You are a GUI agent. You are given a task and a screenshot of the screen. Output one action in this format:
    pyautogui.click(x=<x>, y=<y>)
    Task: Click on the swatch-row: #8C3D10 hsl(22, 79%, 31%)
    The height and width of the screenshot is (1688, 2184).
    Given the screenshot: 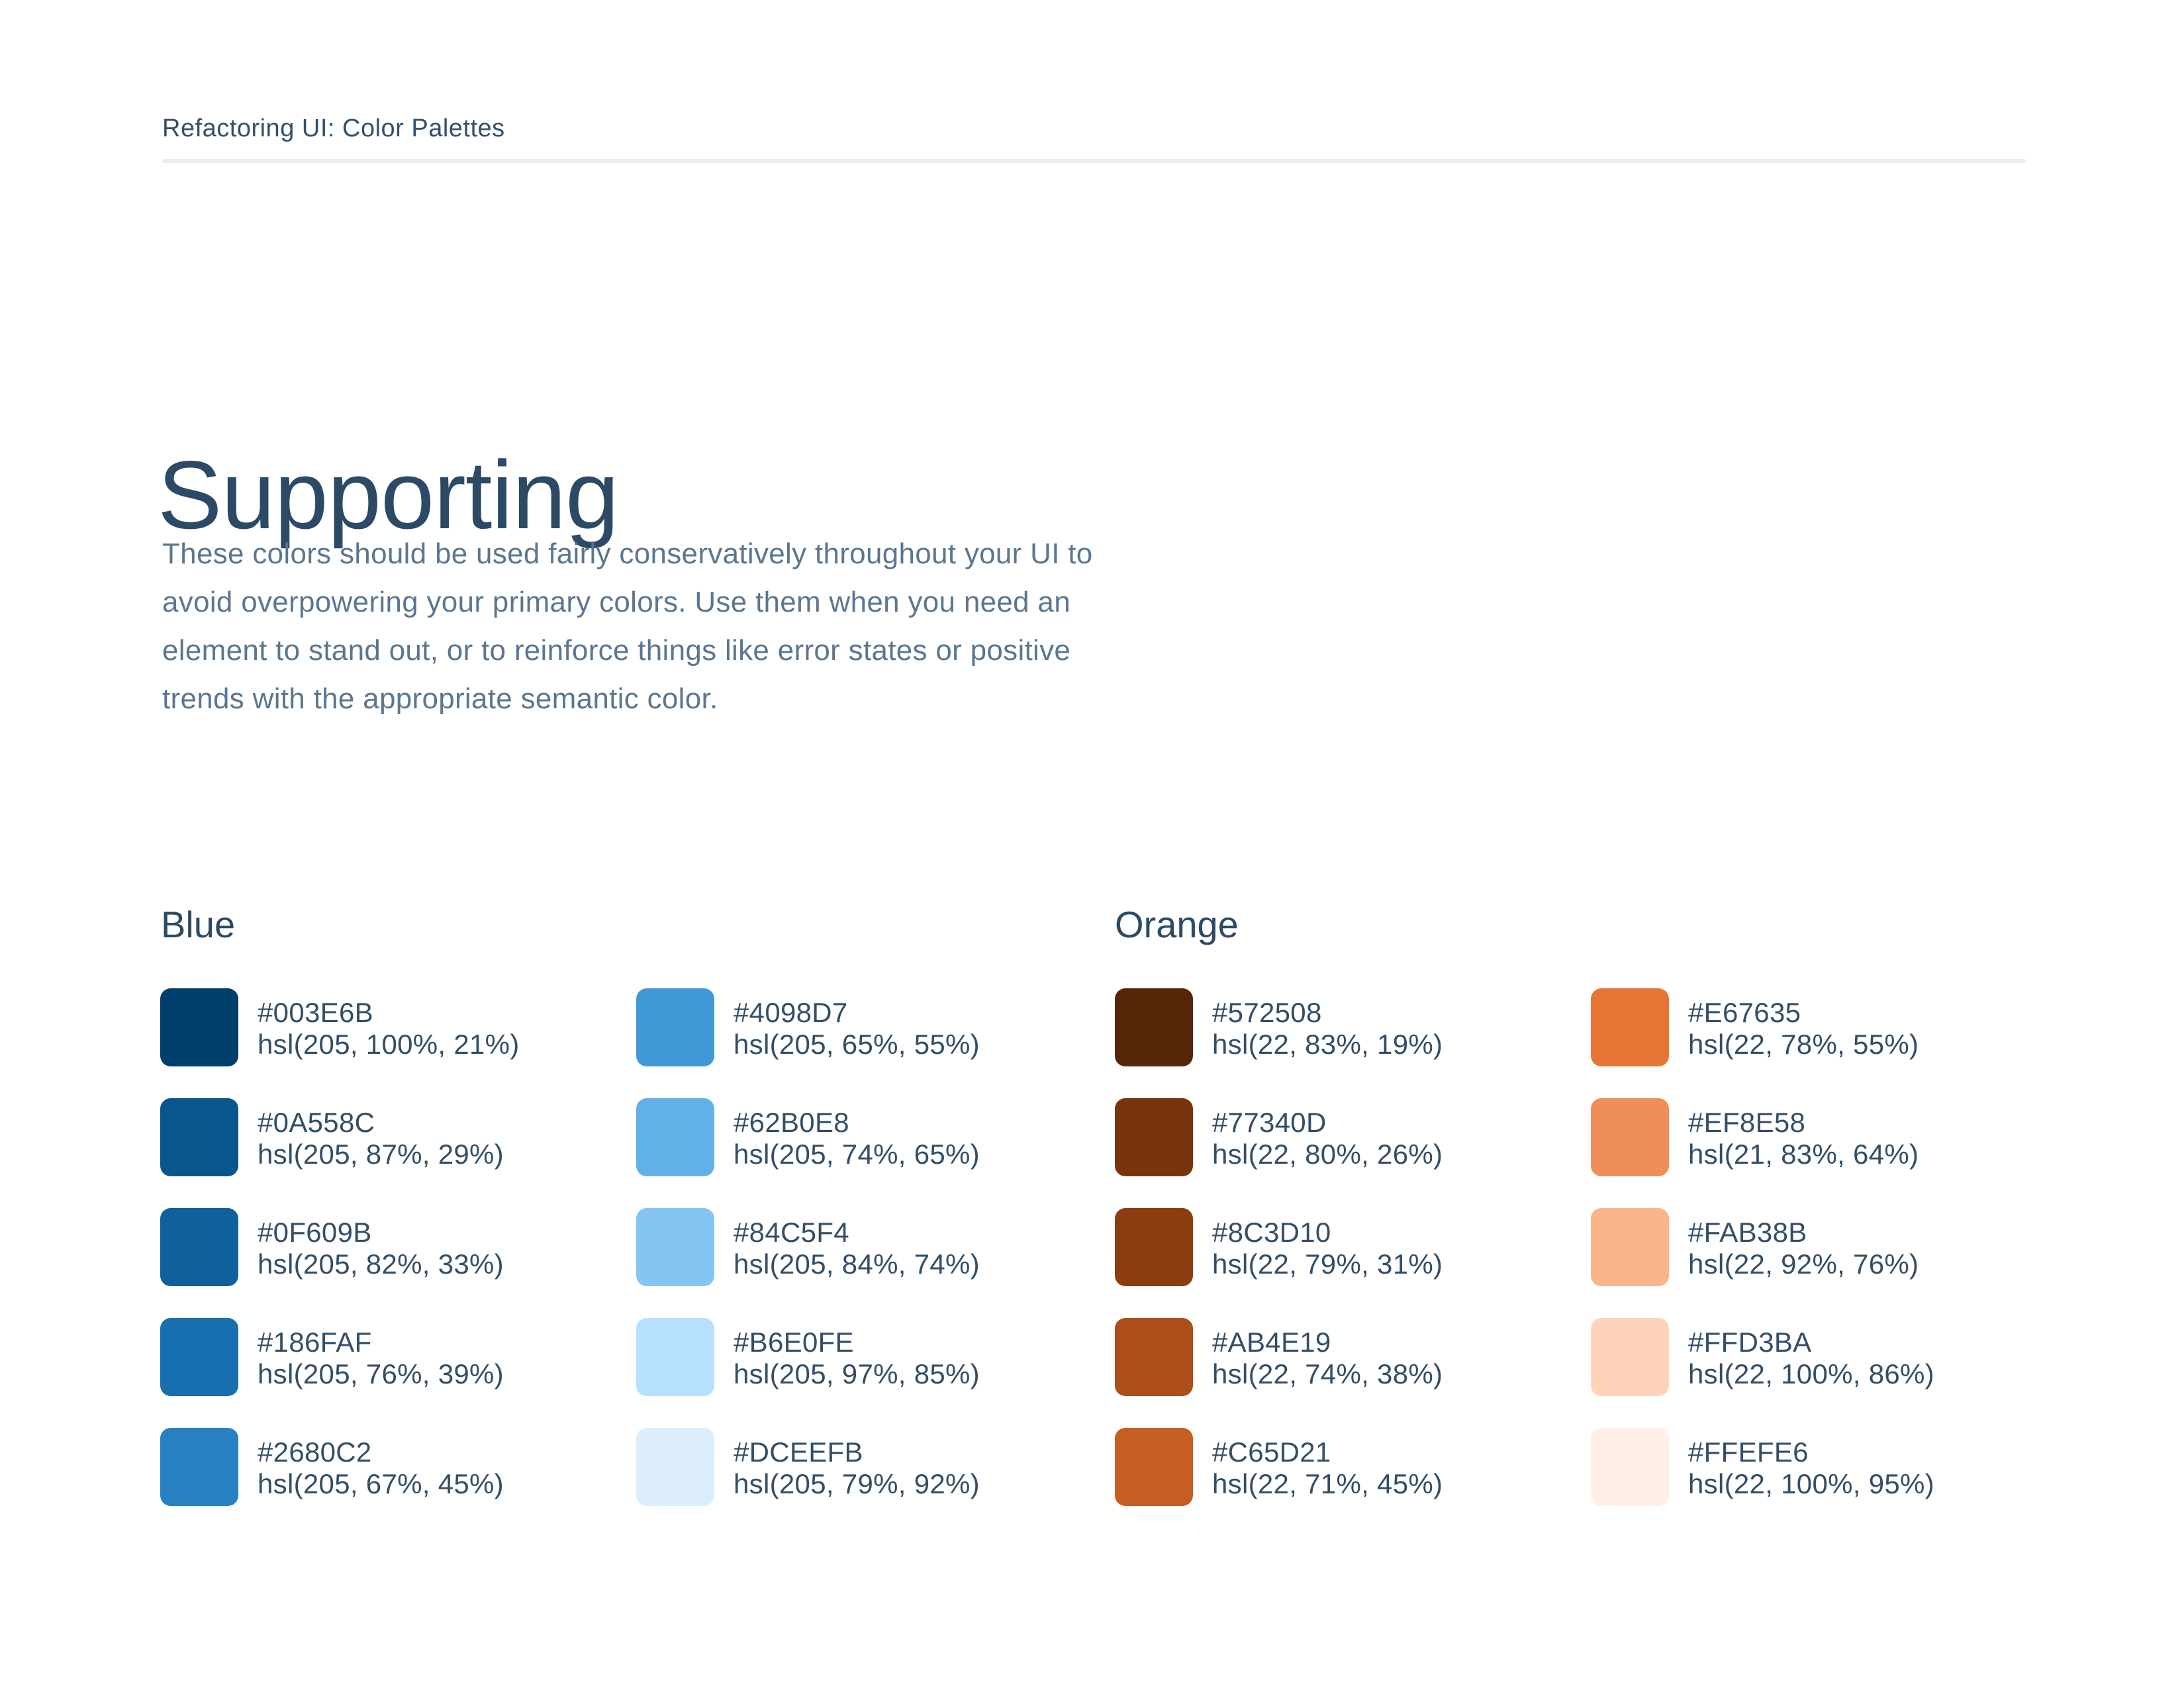 What is the action you would take?
    pyautogui.click(x=1346, y=1247)
    